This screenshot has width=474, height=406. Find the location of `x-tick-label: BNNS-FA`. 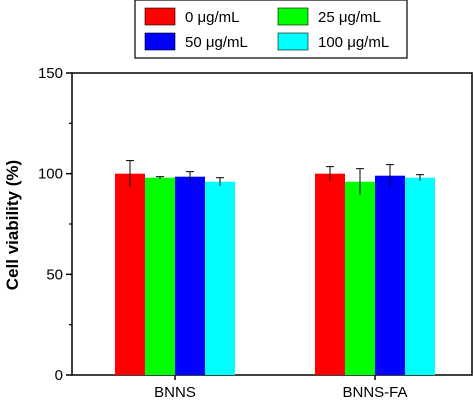

x-tick-label: BNNS-FA is located at coordinates (374, 392).